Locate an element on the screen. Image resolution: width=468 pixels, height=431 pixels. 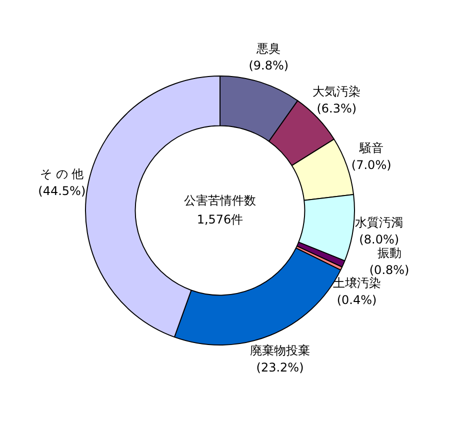
data-label: (0.4%) is located at coordinates (356, 300).